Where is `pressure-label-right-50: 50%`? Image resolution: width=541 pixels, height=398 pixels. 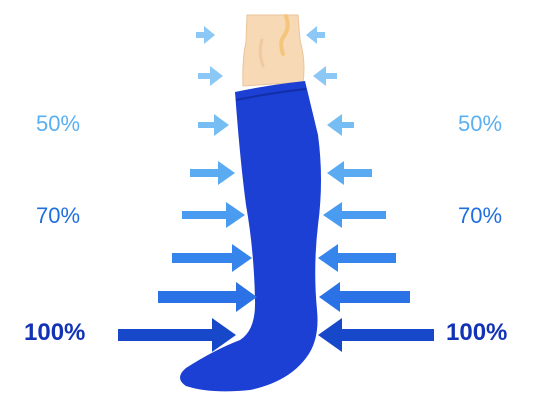
pressure-label-right-50: 50% is located at coordinates (480, 123).